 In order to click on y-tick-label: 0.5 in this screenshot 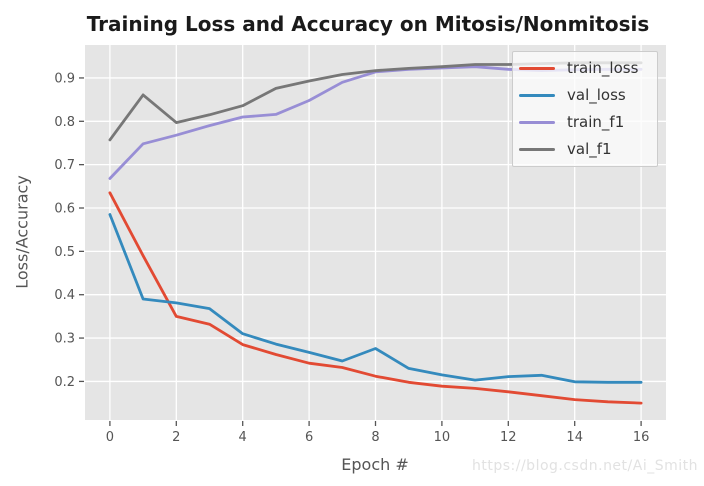, I will do `click(64, 252)`.